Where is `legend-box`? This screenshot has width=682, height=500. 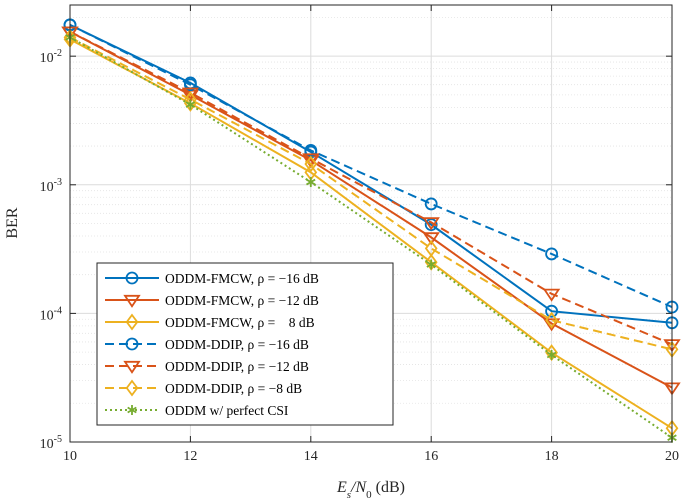 legend-box is located at coordinates (245, 344).